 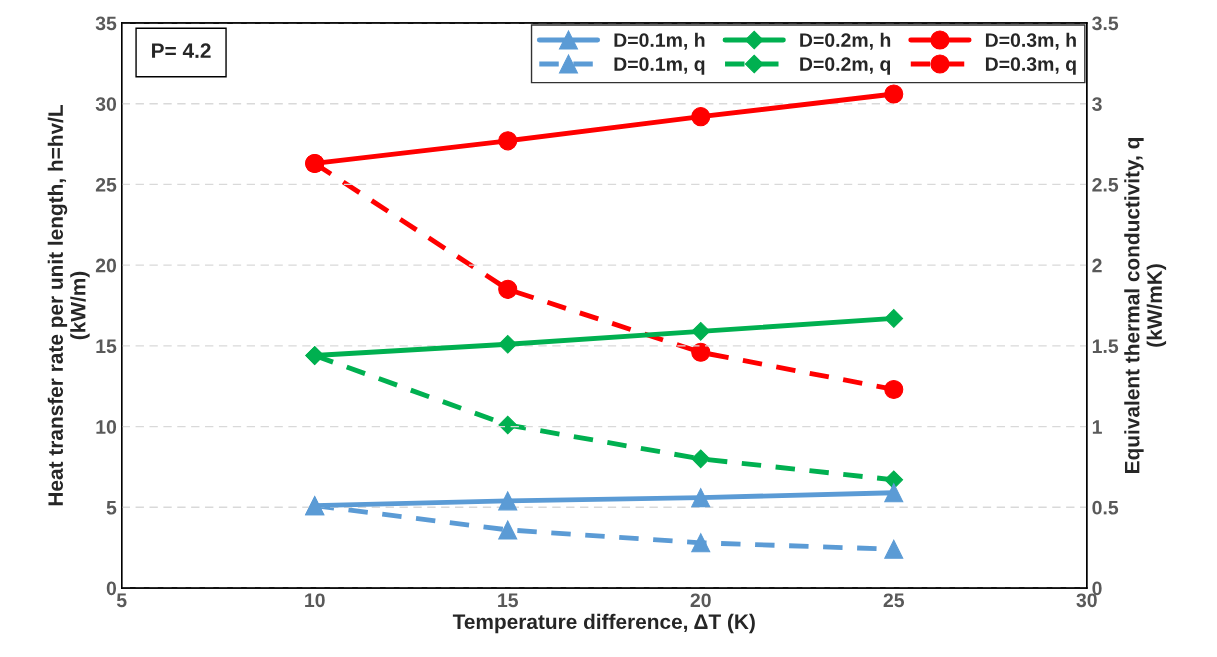 I want to click on y-tick-label: 20, so click(x=106, y=265).